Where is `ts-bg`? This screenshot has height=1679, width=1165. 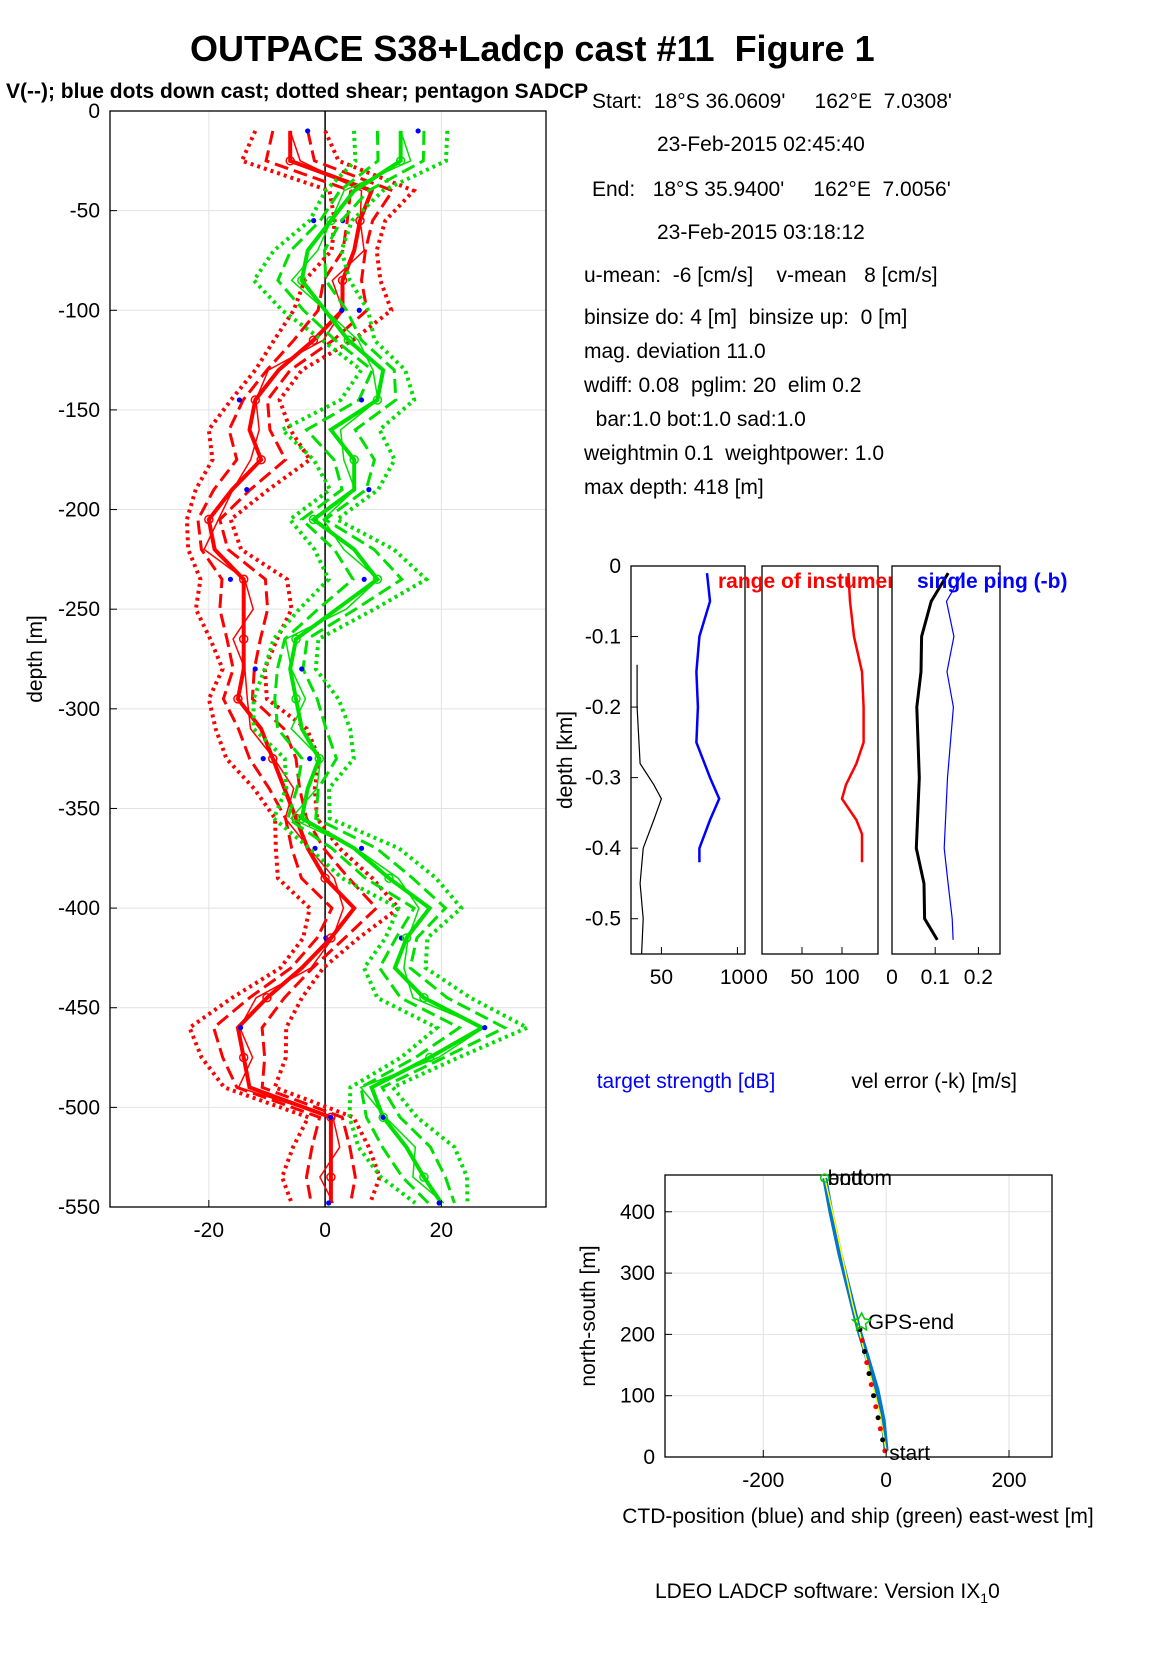
ts-bg is located at coordinates (688, 760).